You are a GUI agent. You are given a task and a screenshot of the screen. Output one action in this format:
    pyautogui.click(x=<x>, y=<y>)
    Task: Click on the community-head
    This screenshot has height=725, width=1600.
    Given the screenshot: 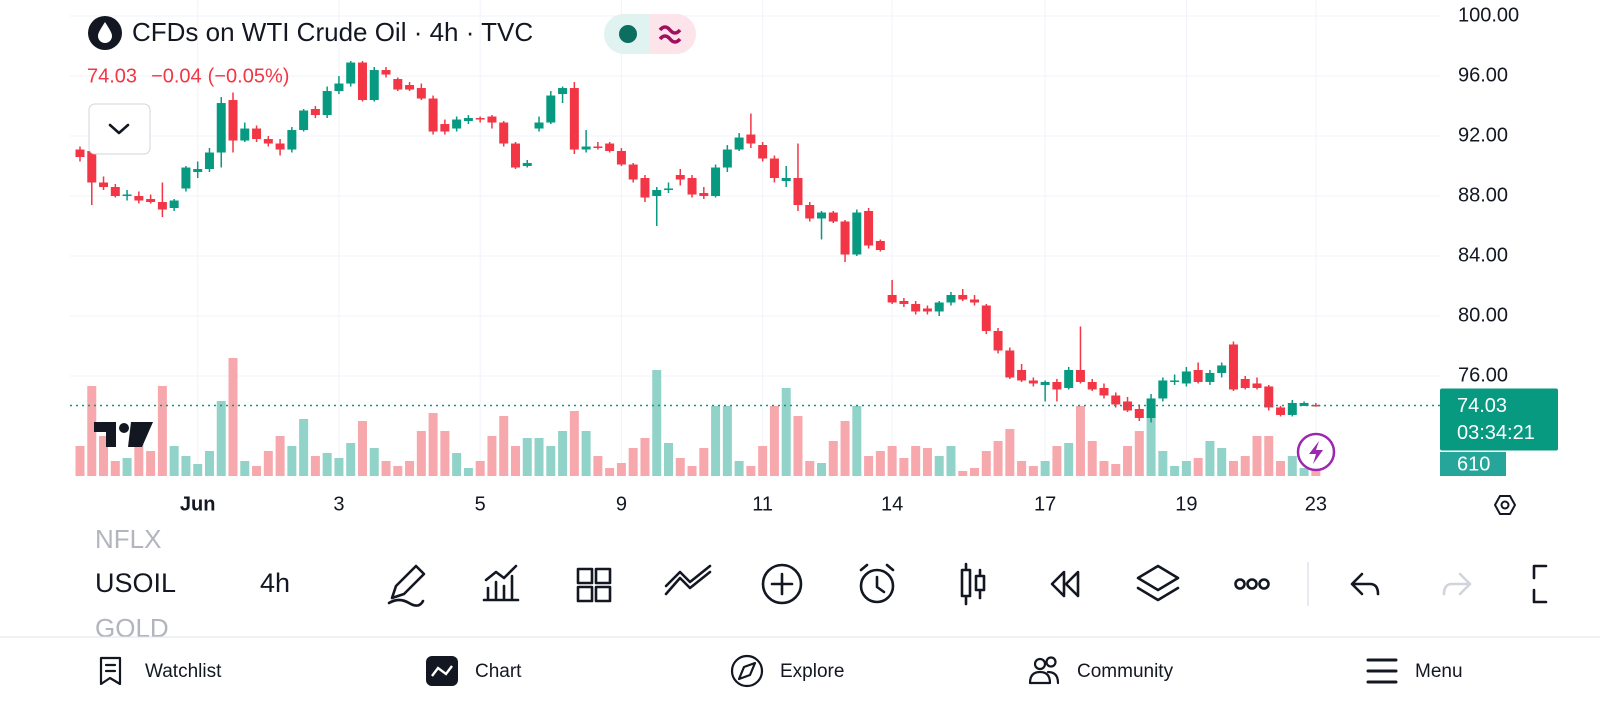 What is the action you would take?
    pyautogui.click(x=1040, y=664)
    